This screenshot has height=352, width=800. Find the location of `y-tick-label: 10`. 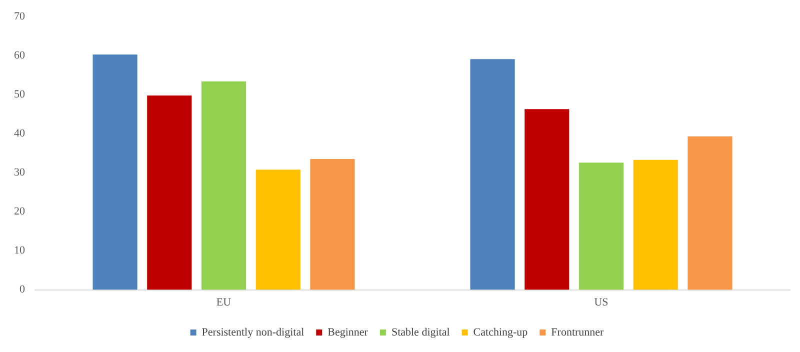

y-tick-label: 10 is located at coordinates (20, 250).